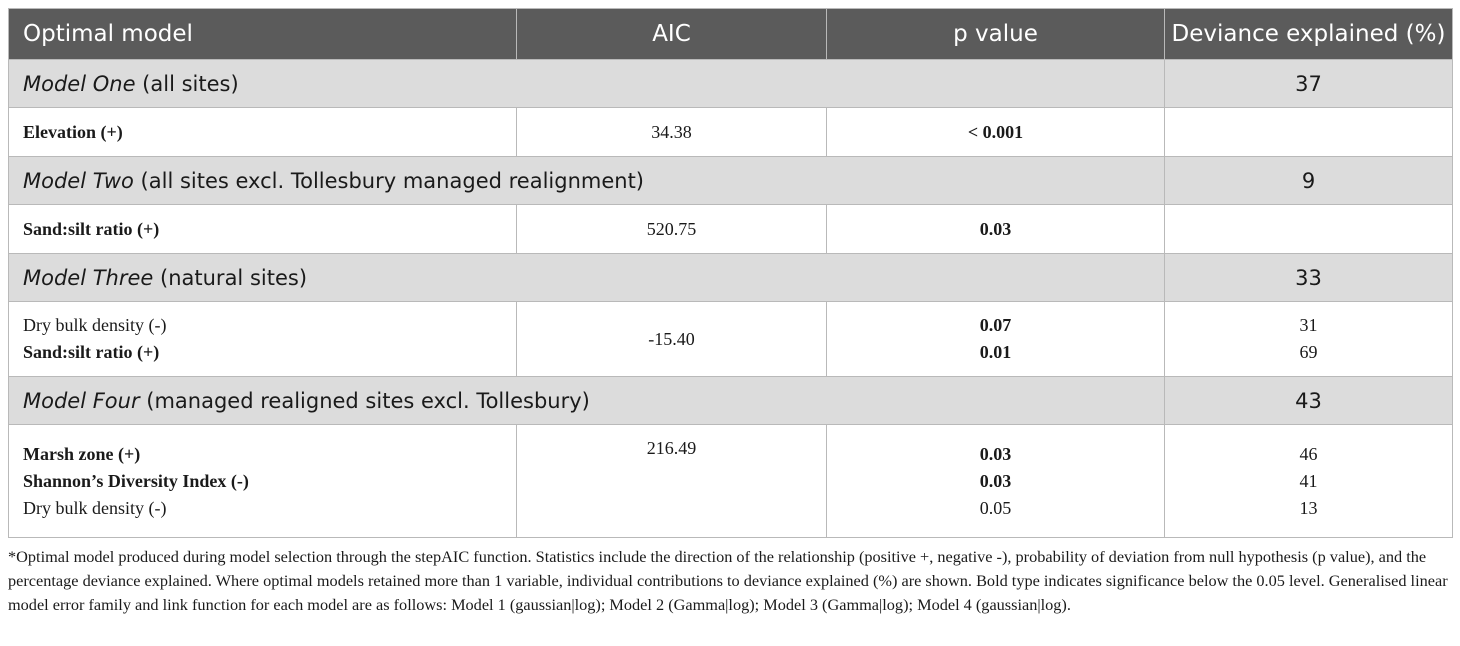 The image size is (1460, 646). I want to click on table-row: Sand:silt ratio (+) 520.75 0.03, so click(730, 229).